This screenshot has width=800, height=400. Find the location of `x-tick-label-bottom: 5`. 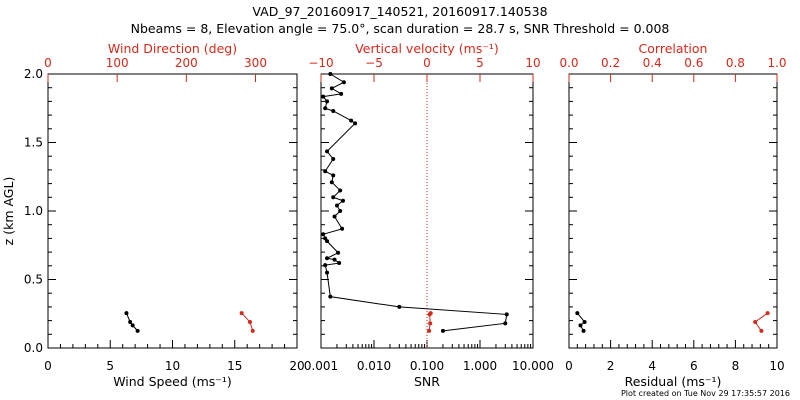

x-tick-label-bottom: 5 is located at coordinates (110, 366).